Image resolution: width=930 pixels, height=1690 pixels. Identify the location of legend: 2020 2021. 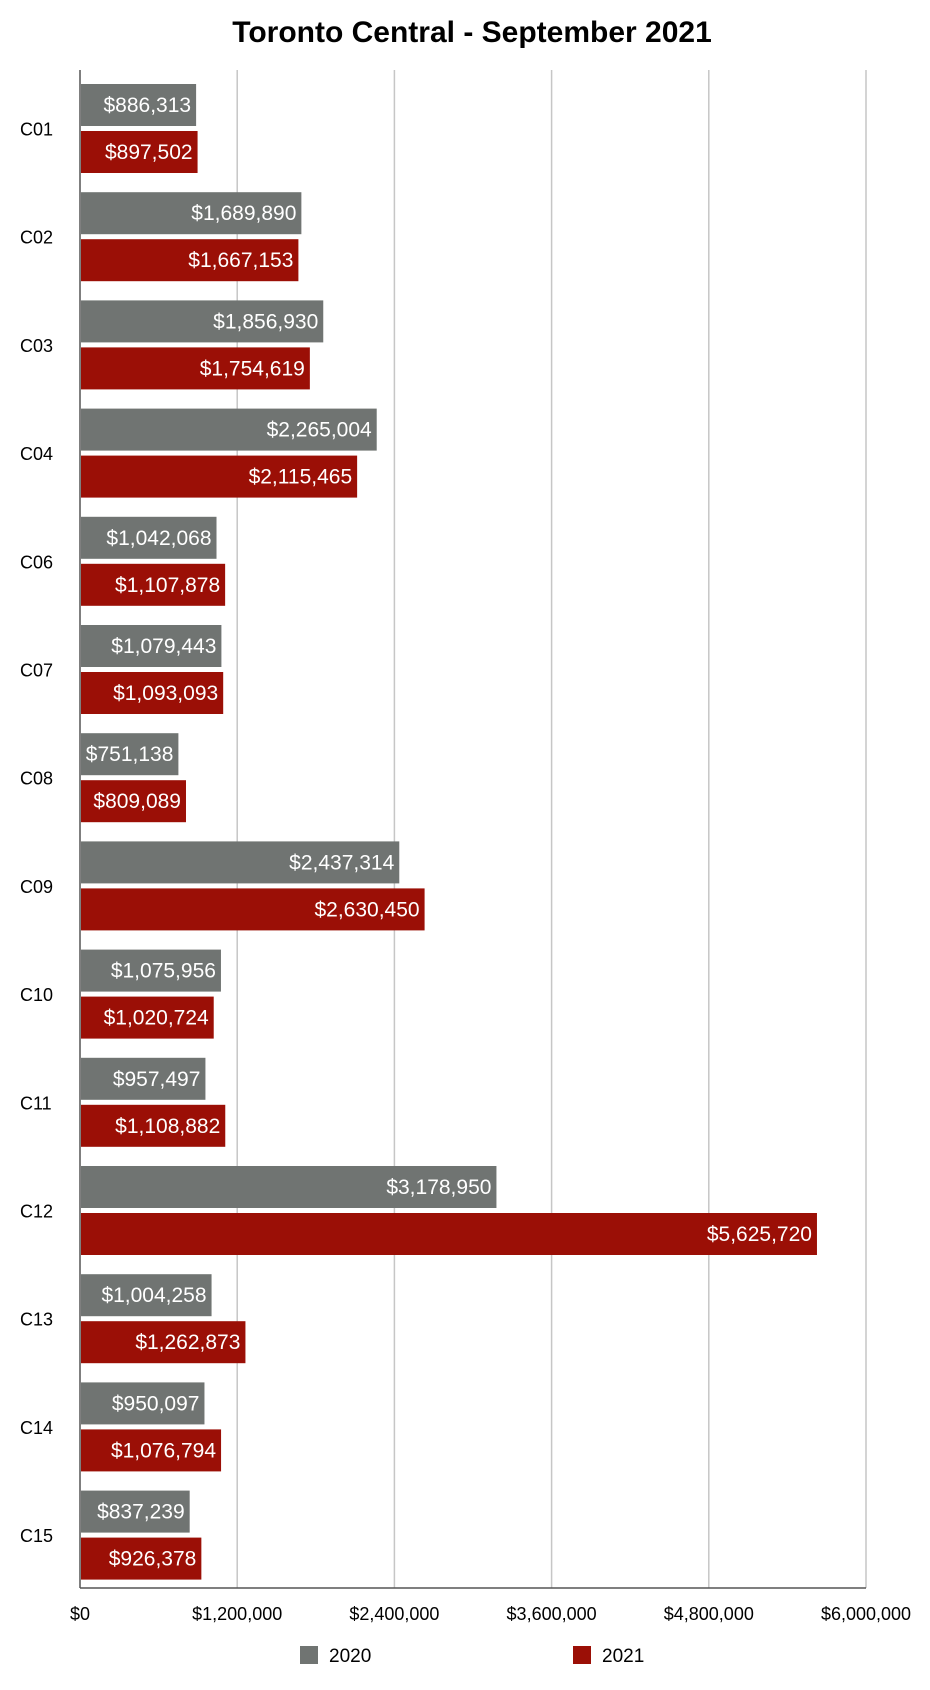
(472, 1656).